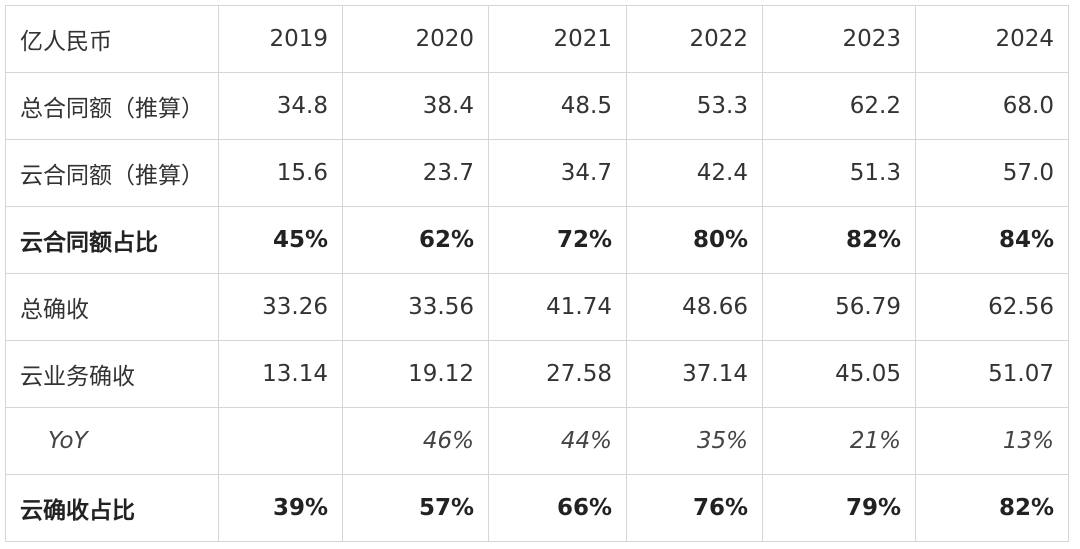  What do you see at coordinates (415, 374) in the screenshot?
I see `table-cell: 19.12` at bounding box center [415, 374].